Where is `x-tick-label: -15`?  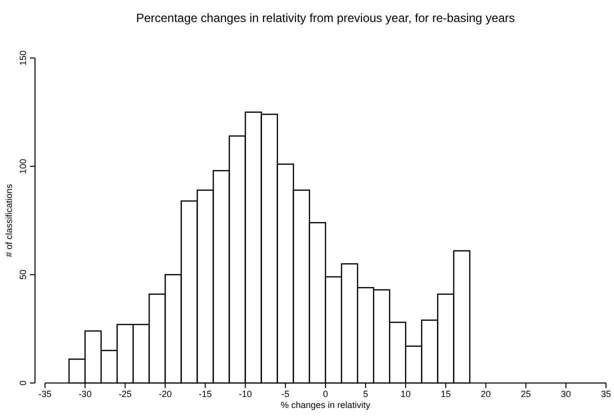
x-tick-label: -15 is located at coordinates (205, 394).